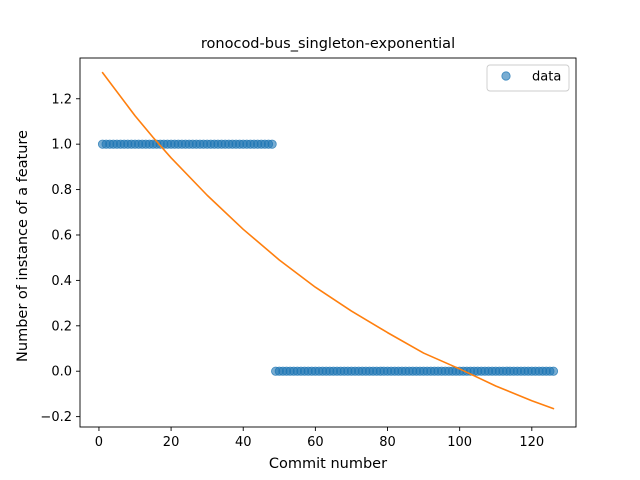  What do you see at coordinates (506, 76) in the screenshot?
I see `legend-marker` at bounding box center [506, 76].